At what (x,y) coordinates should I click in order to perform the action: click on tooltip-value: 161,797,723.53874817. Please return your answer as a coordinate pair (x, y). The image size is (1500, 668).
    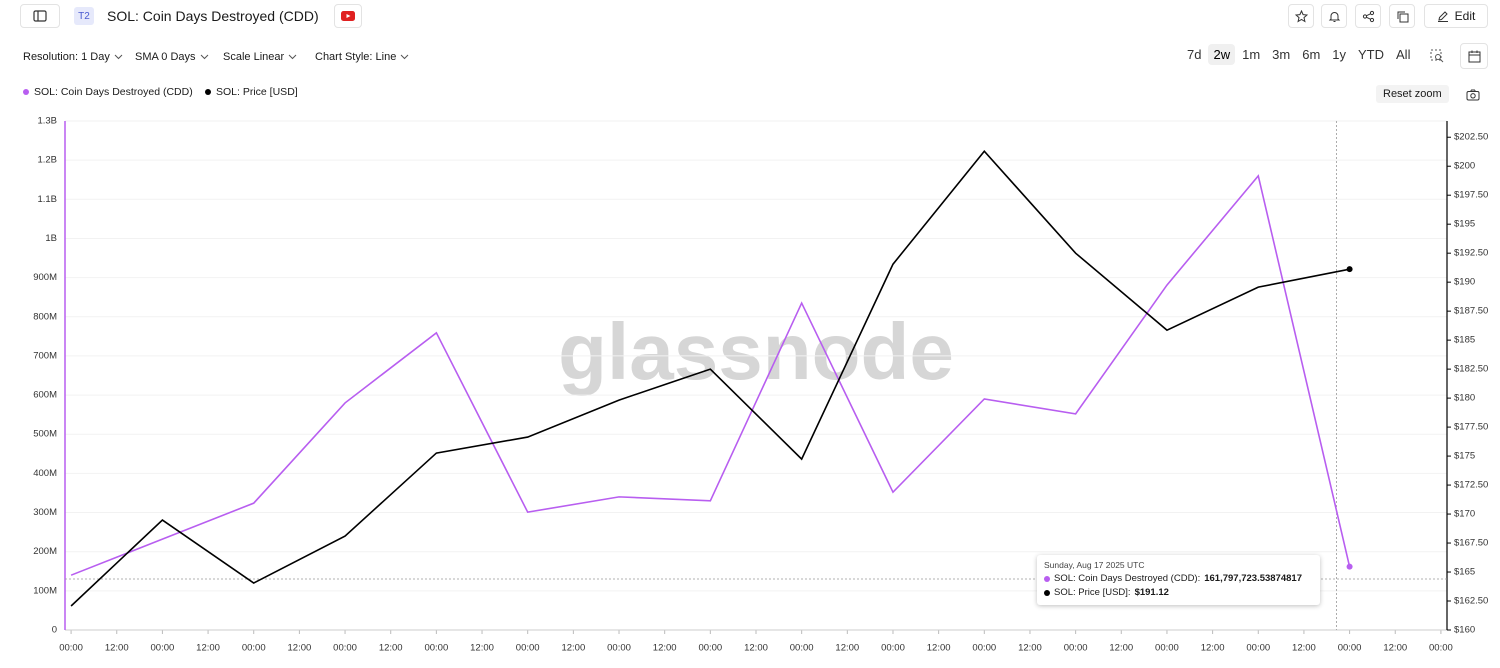
    Looking at the image, I should click on (1253, 578).